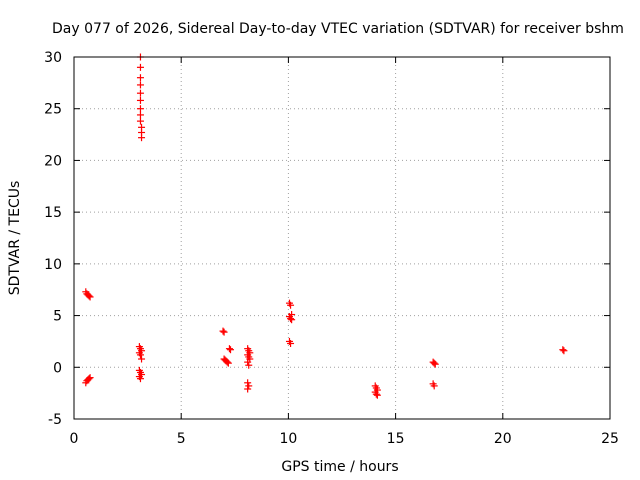 This screenshot has width=640, height=480. Describe the element at coordinates (53, 239) in the screenshot. I see `y-axis-tick-labels: -5 0 5 10 15 20 25 30` at that location.